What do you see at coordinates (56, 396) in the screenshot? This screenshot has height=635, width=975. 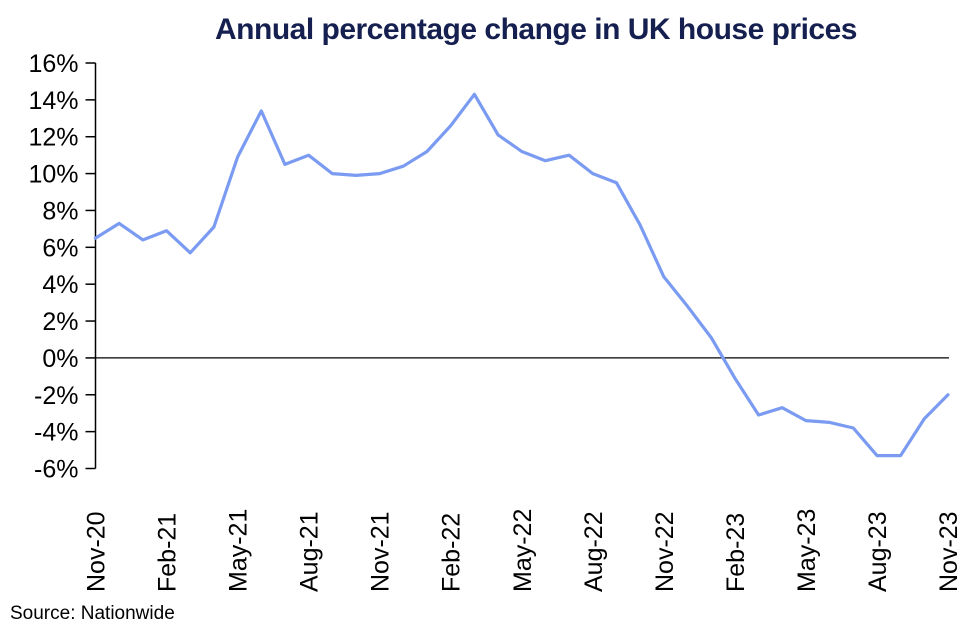 I see `y-axis-tick-label: -2%` at bounding box center [56, 396].